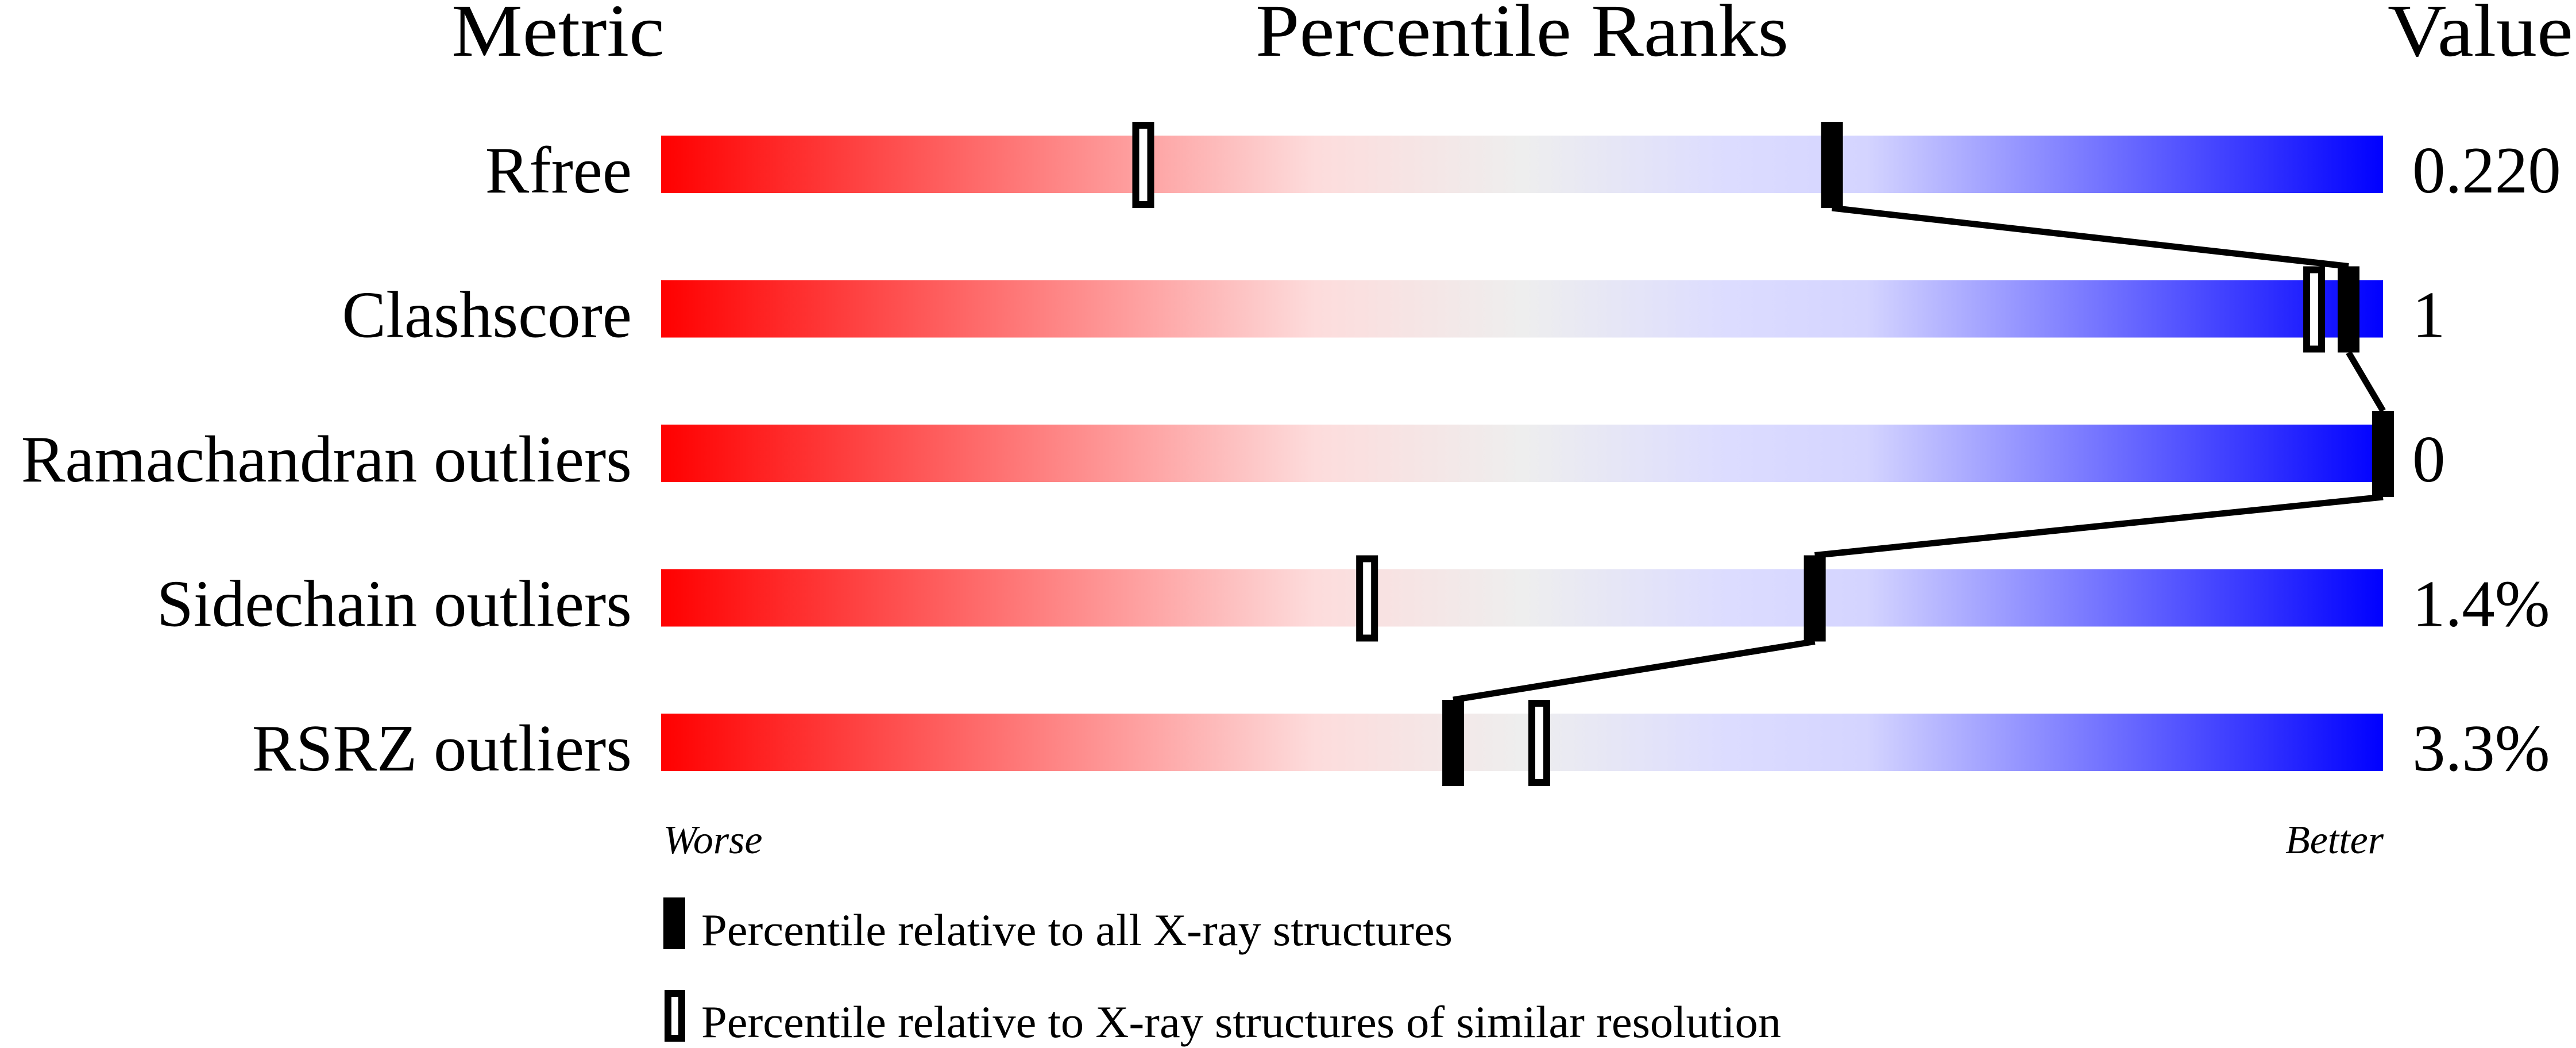  What do you see at coordinates (394, 604) in the screenshot?
I see `metric-label: Sidechain outliers` at bounding box center [394, 604].